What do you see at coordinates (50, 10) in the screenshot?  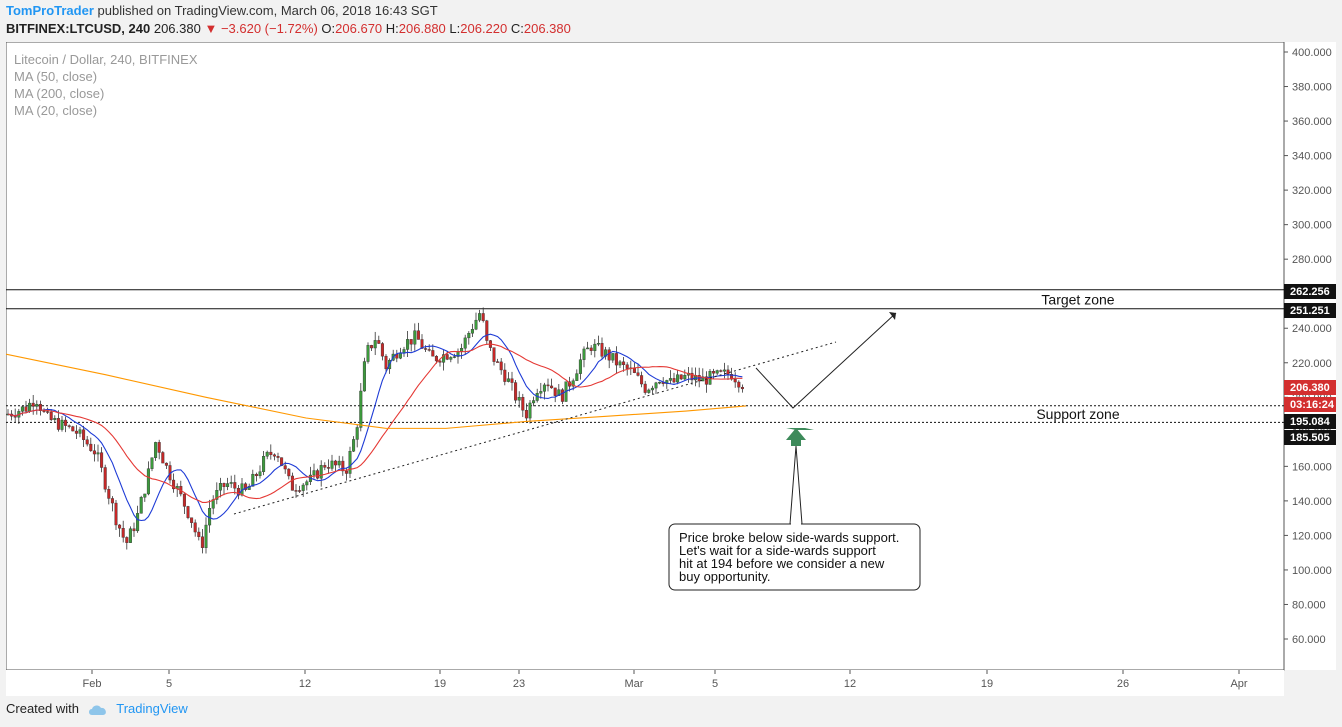 I see `author-link: TomProTrader` at bounding box center [50, 10].